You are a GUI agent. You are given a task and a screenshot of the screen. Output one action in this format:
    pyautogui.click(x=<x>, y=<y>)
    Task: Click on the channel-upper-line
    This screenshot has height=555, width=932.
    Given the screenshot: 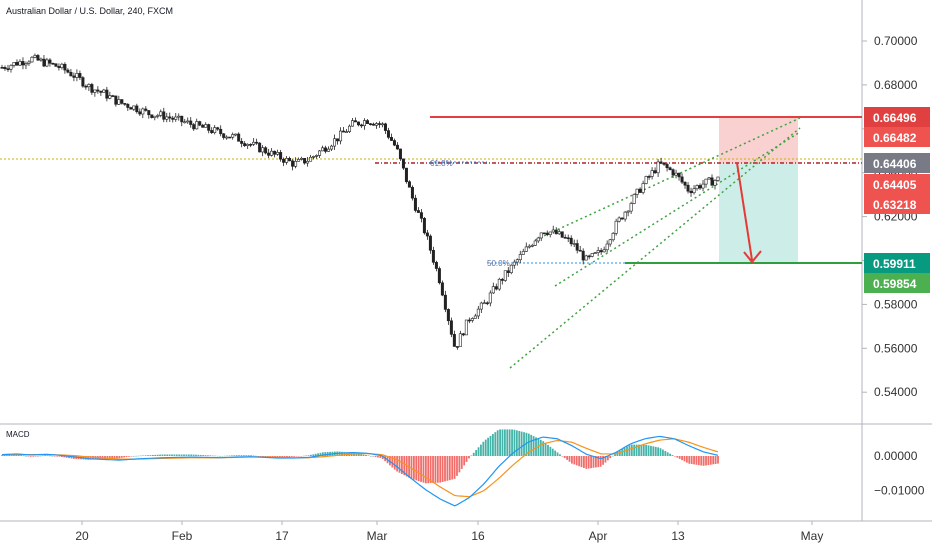 What is the action you would take?
    pyautogui.click(x=667, y=179)
    